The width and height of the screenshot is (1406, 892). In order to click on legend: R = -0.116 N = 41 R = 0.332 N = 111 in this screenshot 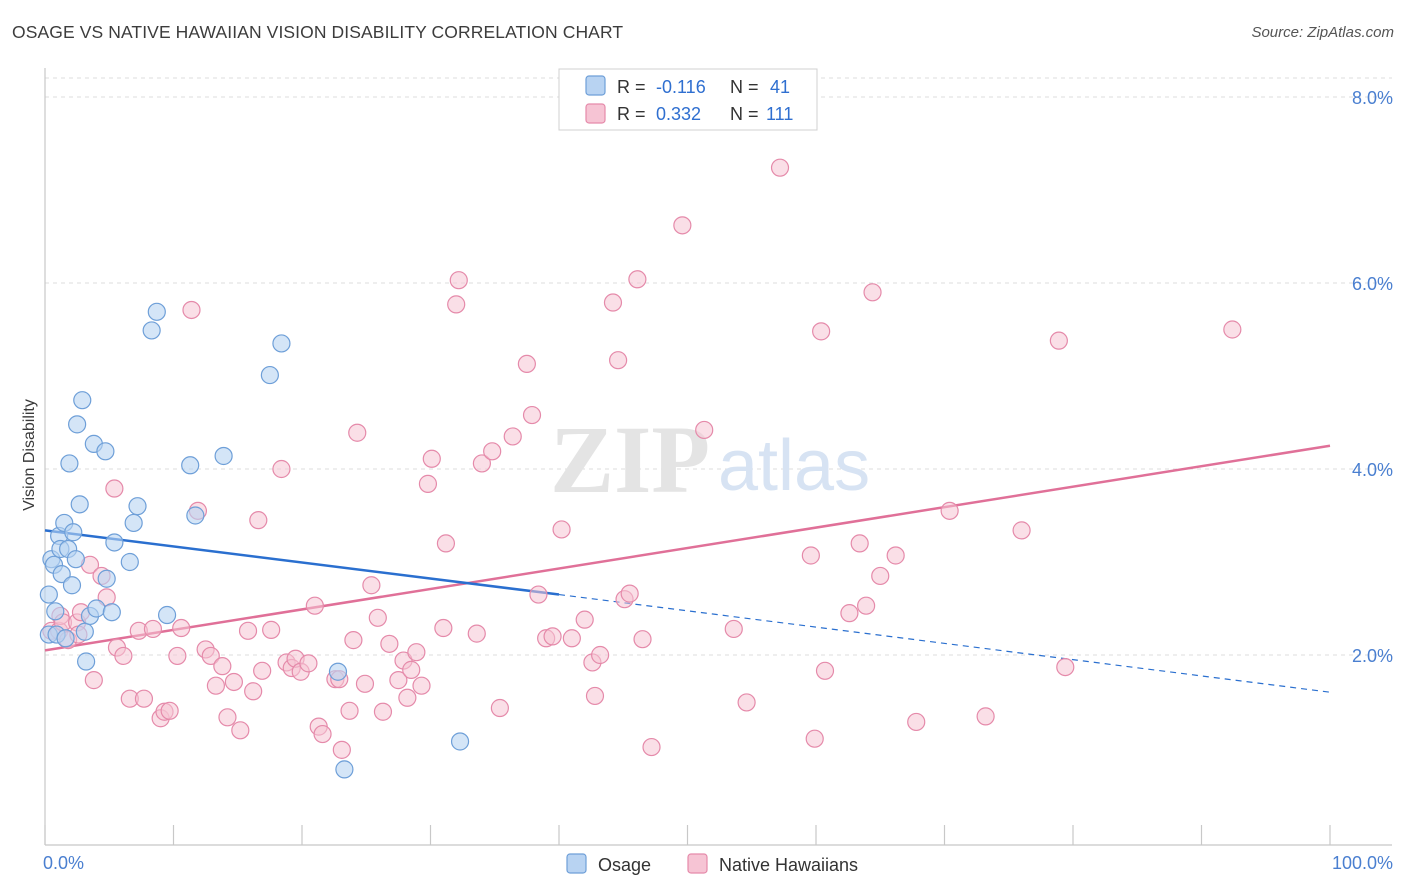, I will do `click(688, 99)`.